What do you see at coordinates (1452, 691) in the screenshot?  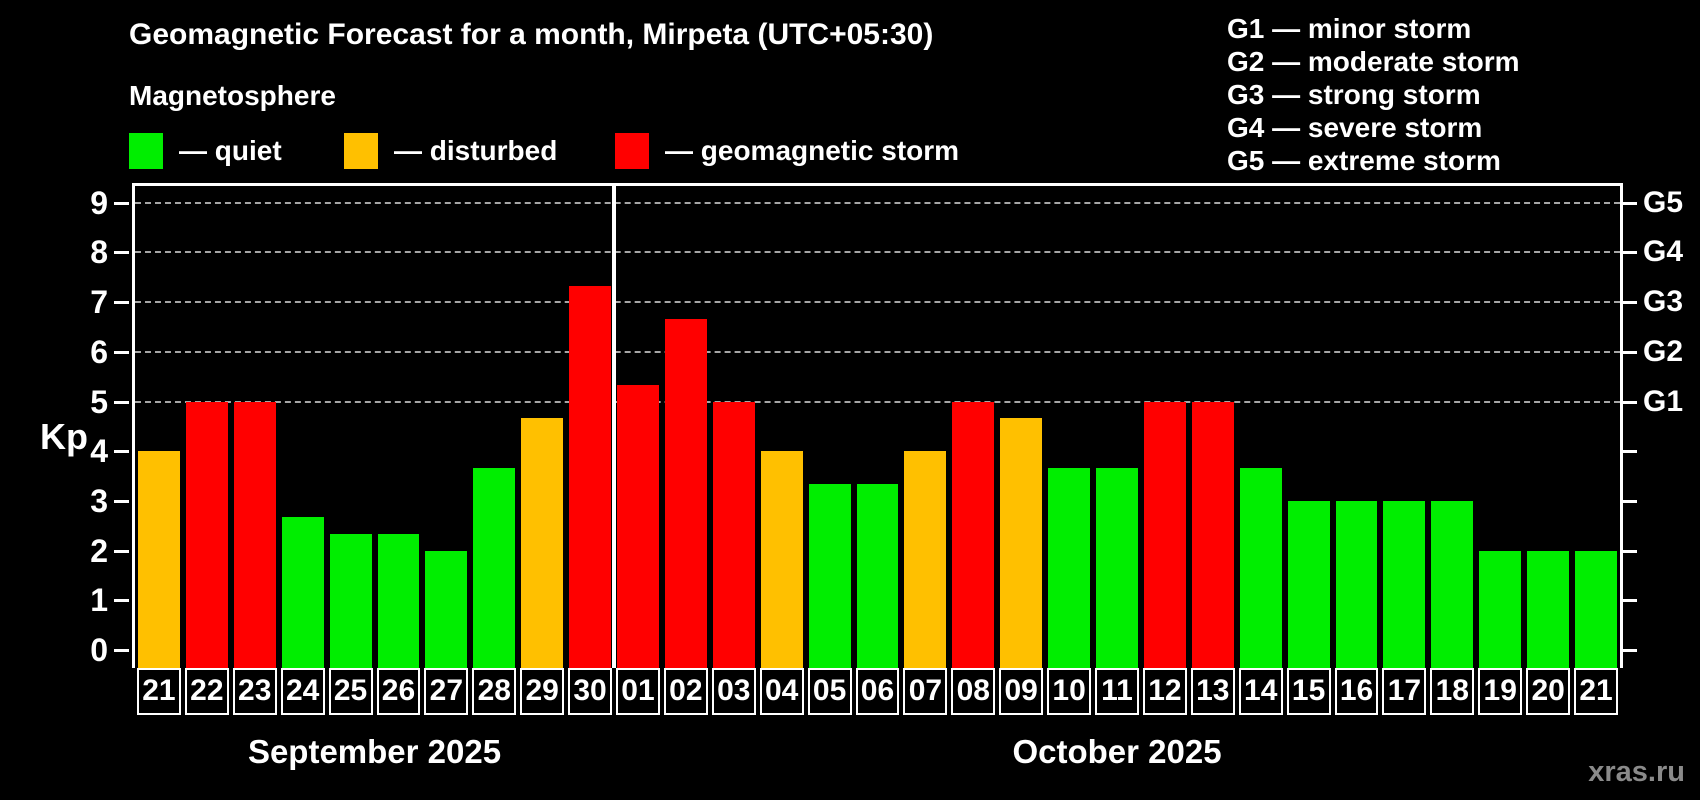 I see `date-label-october-18: 18` at bounding box center [1452, 691].